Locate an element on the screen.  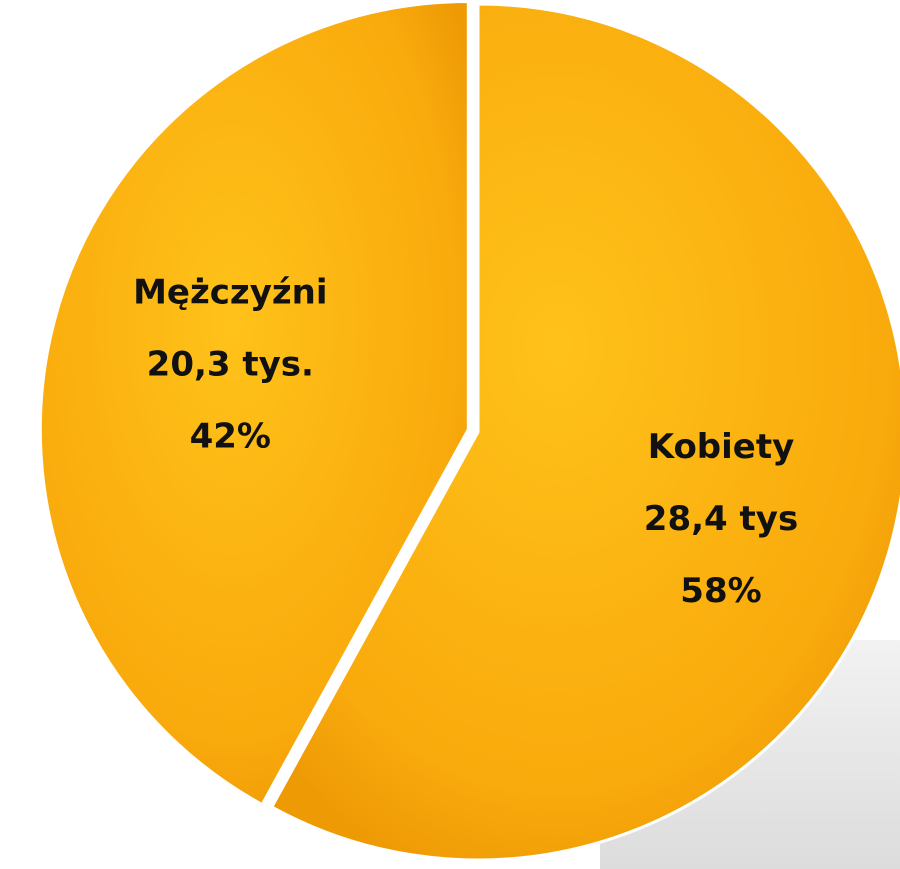
category-label: Kobiety is located at coordinates (721, 447).